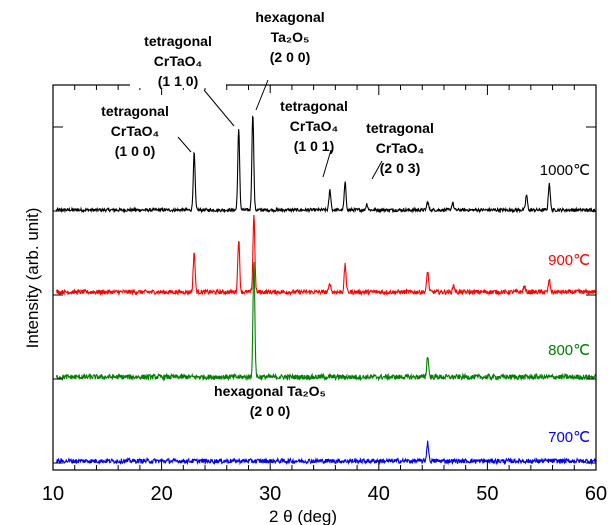  I want to click on x-tick-label: 60, so click(596, 494).